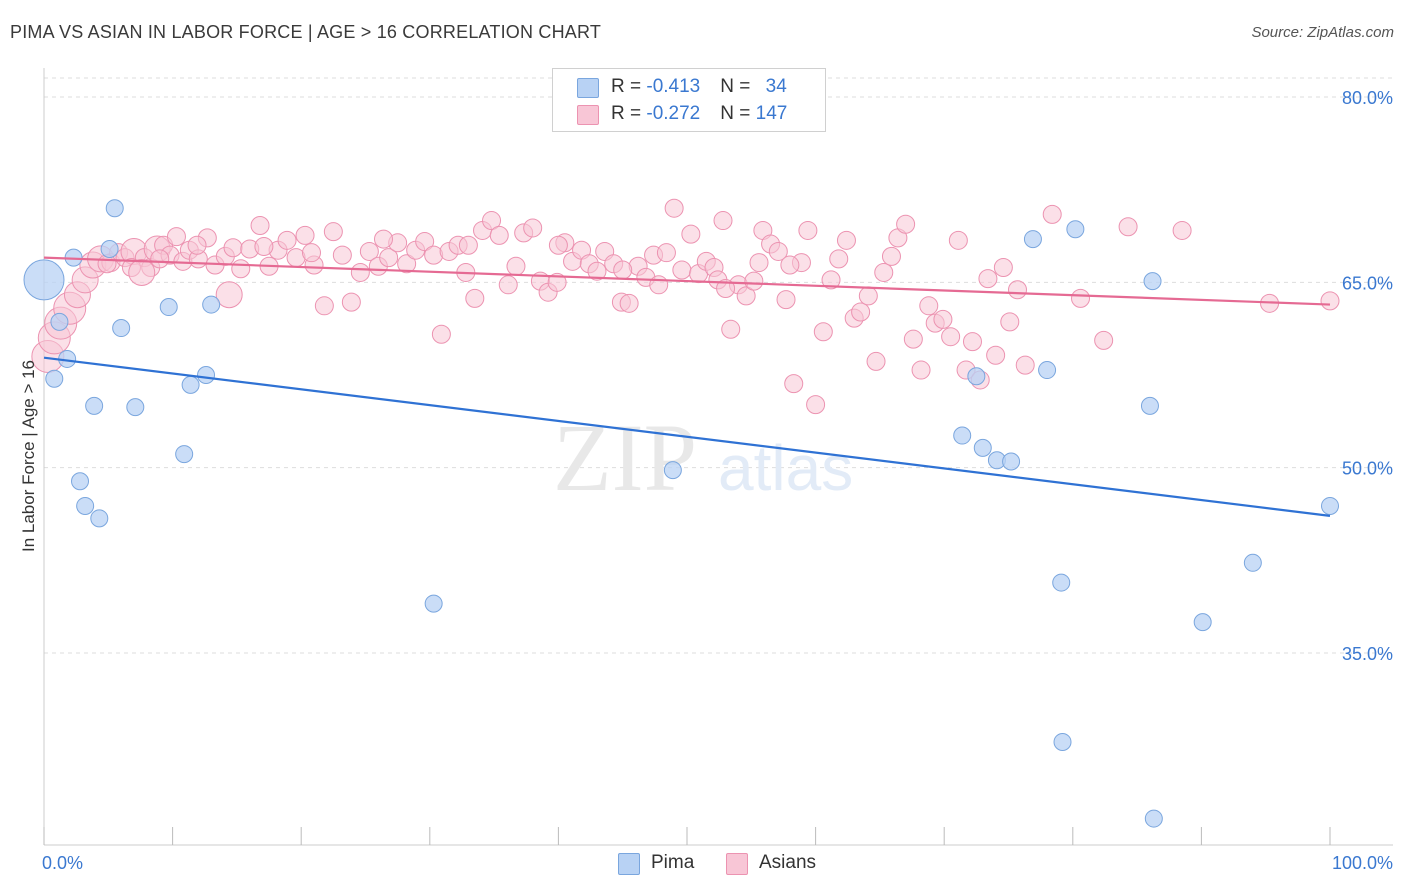 This screenshot has height=892, width=1406. I want to click on watermark: ZIP atlas, so click(703, 457).